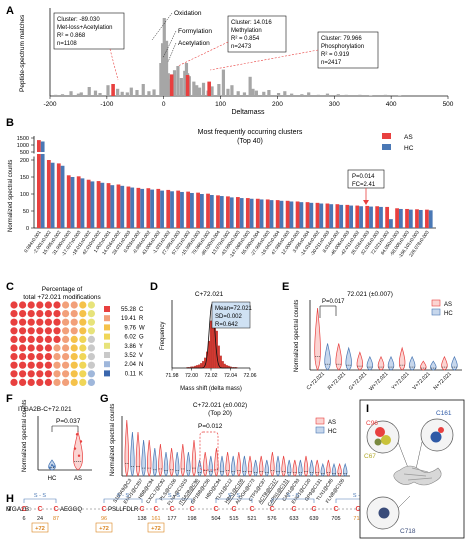  I want to click on panel-label-g: G, so click(104, 399).